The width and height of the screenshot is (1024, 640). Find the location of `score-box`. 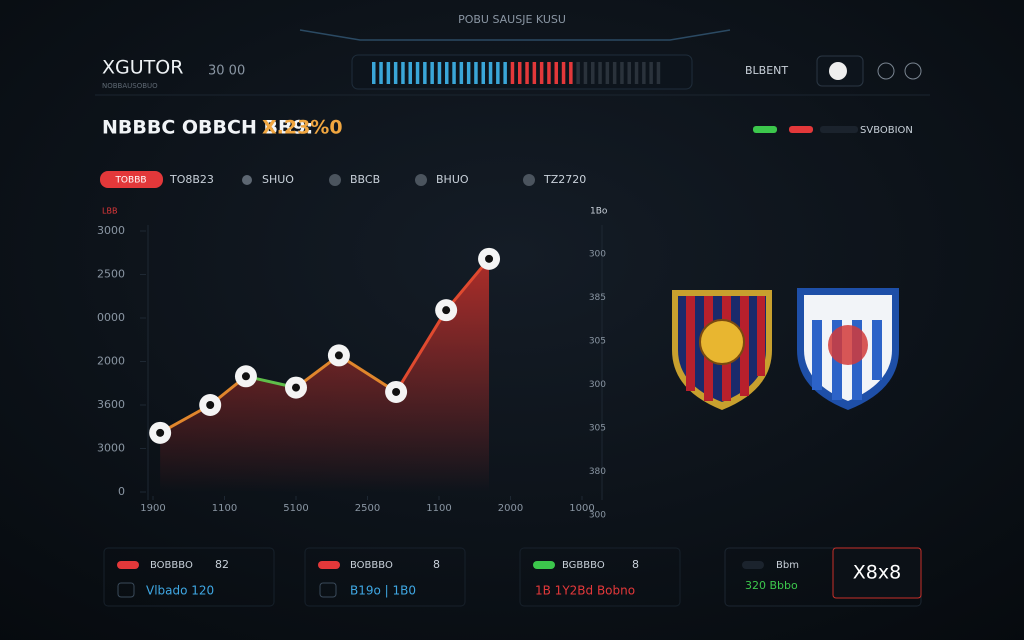

score-box is located at coordinates (877, 573).